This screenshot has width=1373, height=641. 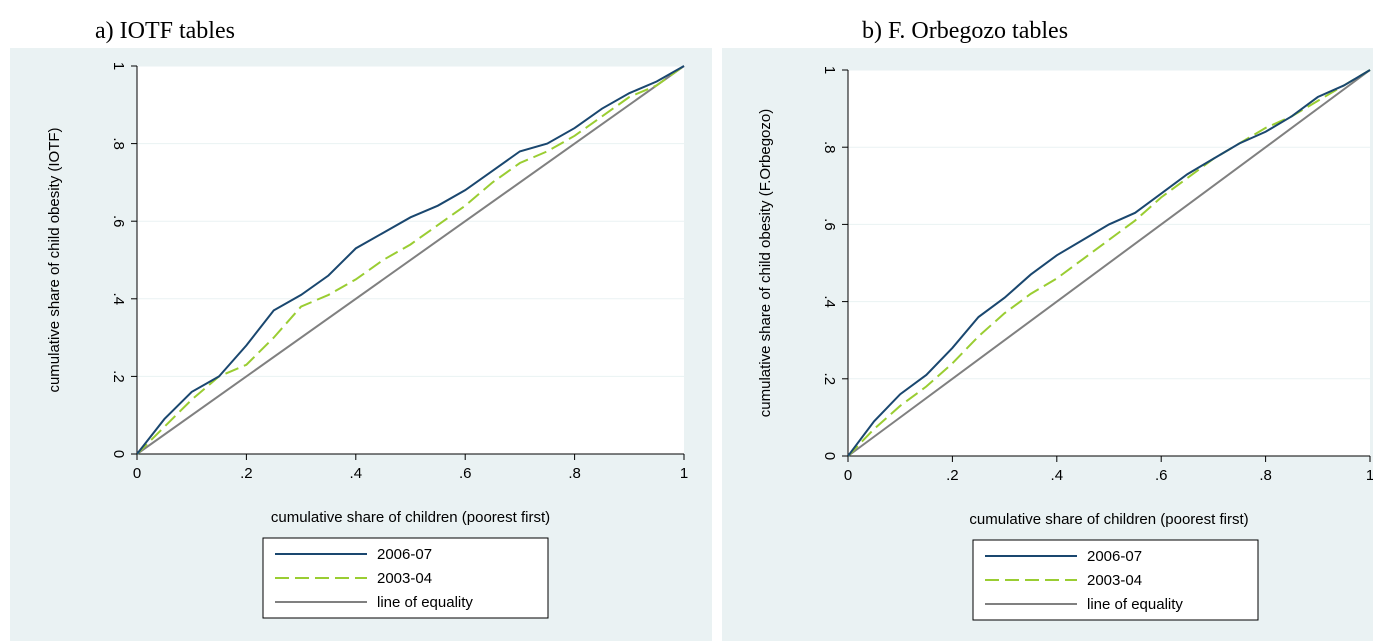 What do you see at coordinates (965, 31) in the screenshot?
I see `chart-title: b) F. Orbegozo tables` at bounding box center [965, 31].